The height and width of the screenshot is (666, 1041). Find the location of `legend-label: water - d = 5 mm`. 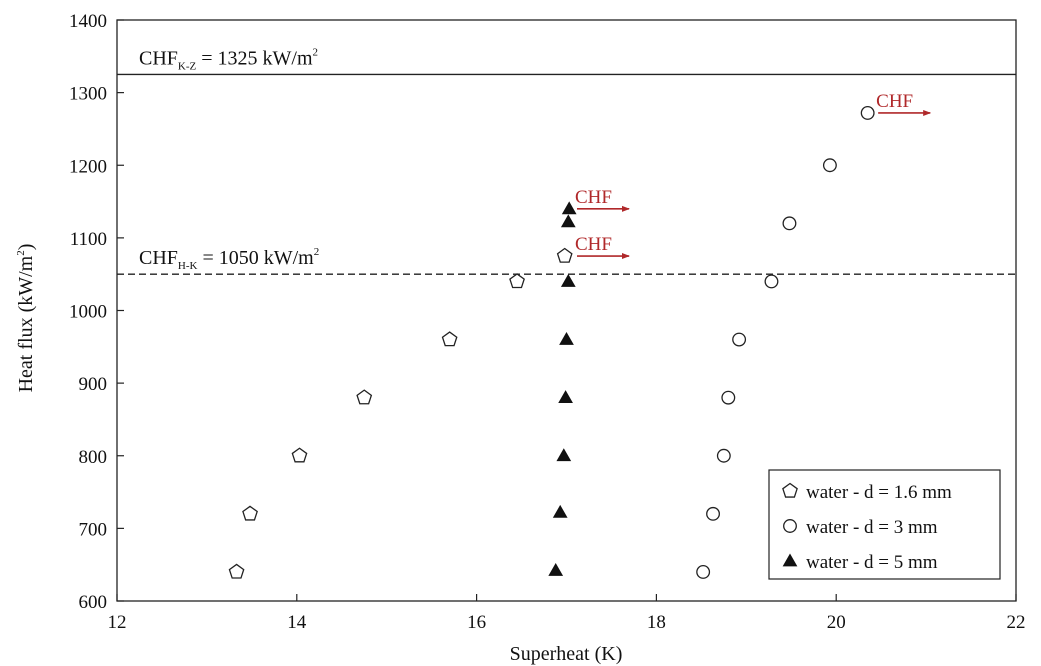

legend-label: water - d = 5 mm is located at coordinates (872, 562).